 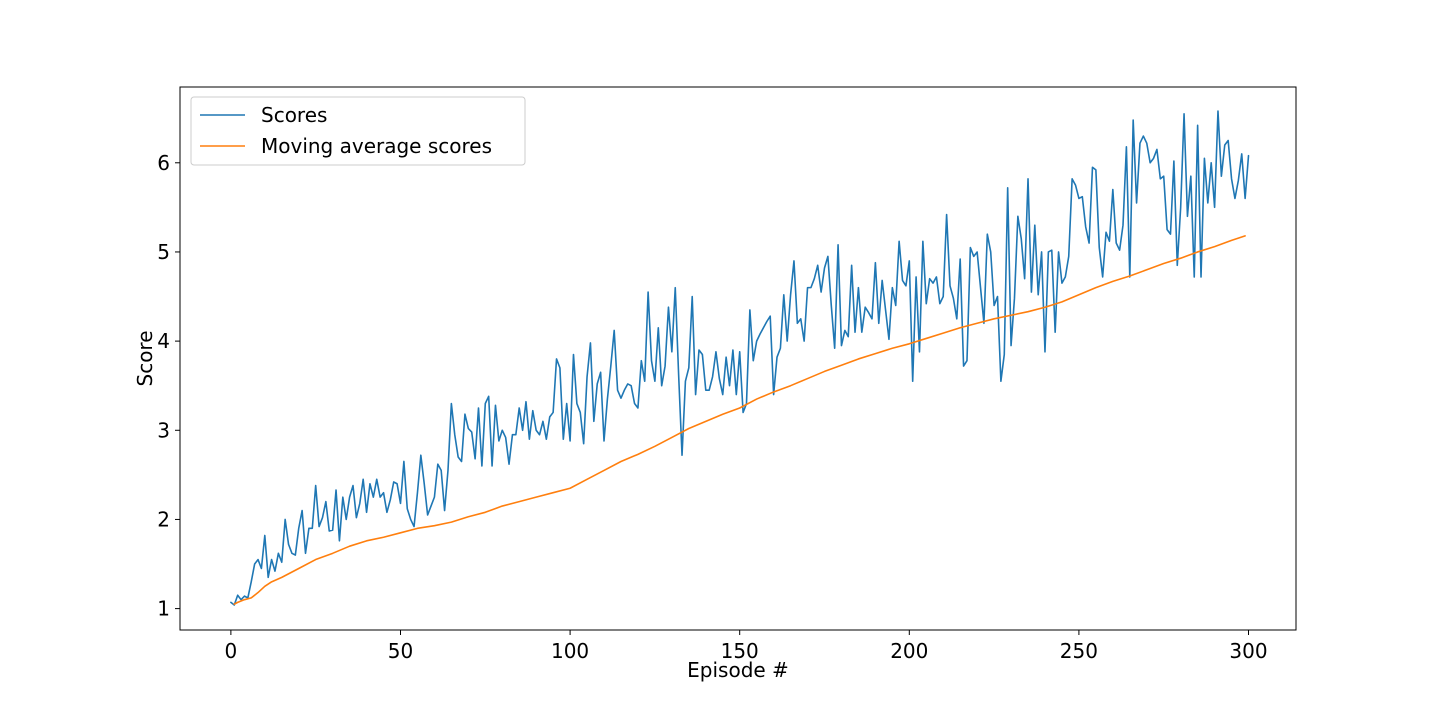 I want to click on y-tick-label: 4, so click(x=163, y=341).